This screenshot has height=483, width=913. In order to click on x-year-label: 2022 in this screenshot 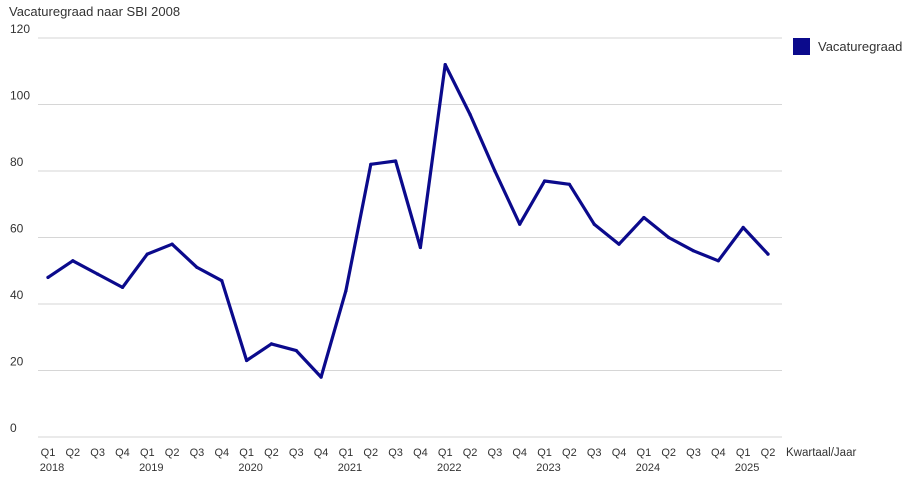, I will do `click(449, 468)`.